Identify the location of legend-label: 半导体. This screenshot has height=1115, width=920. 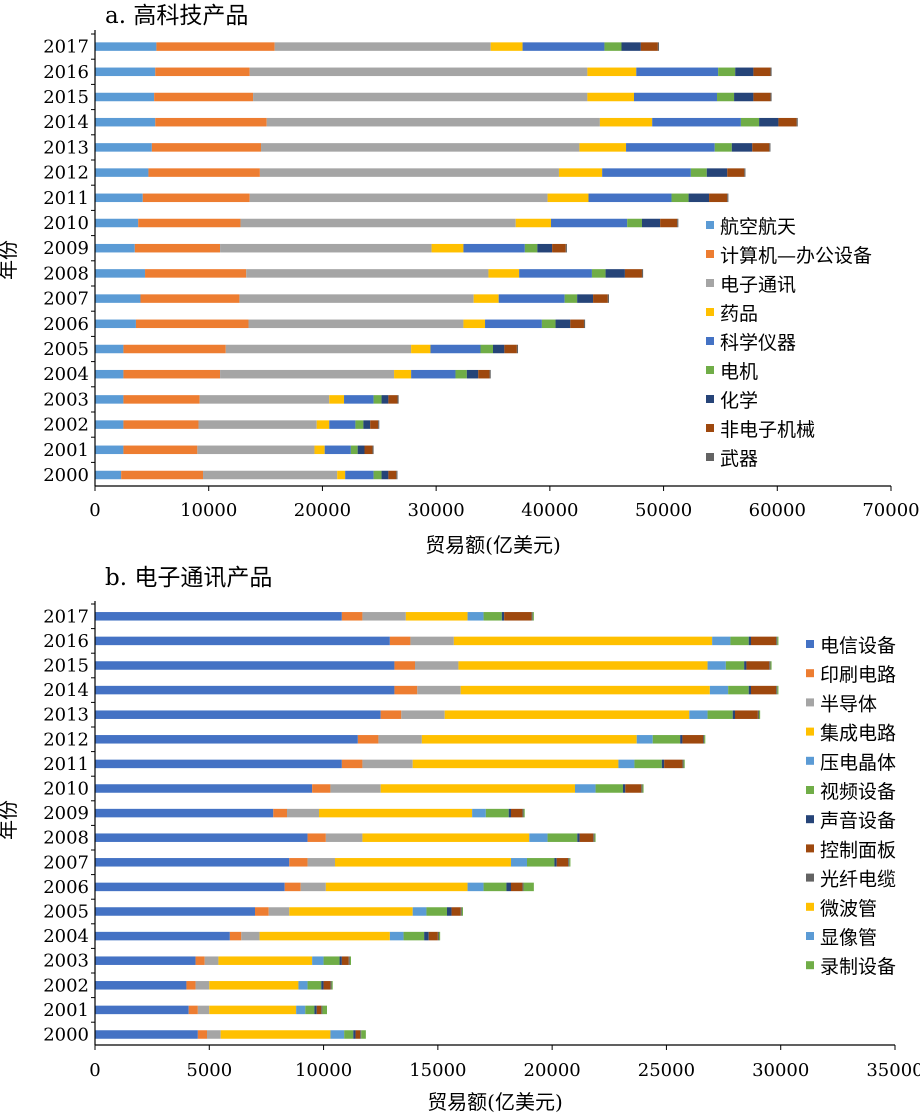
(848, 704).